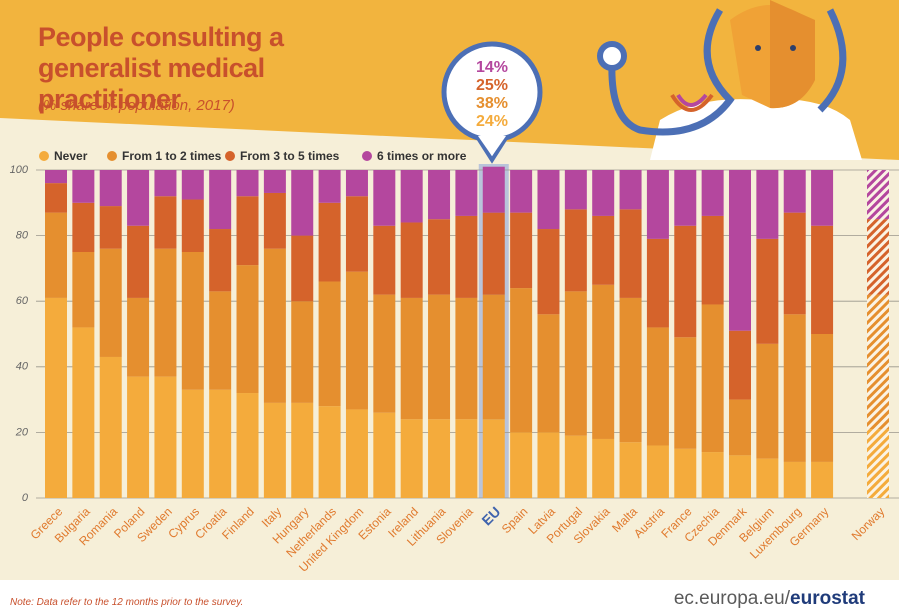 Image resolution: width=899 pixels, height=612 pixels. What do you see at coordinates (492, 67) in the screenshot?
I see `callout-label: 14%` at bounding box center [492, 67].